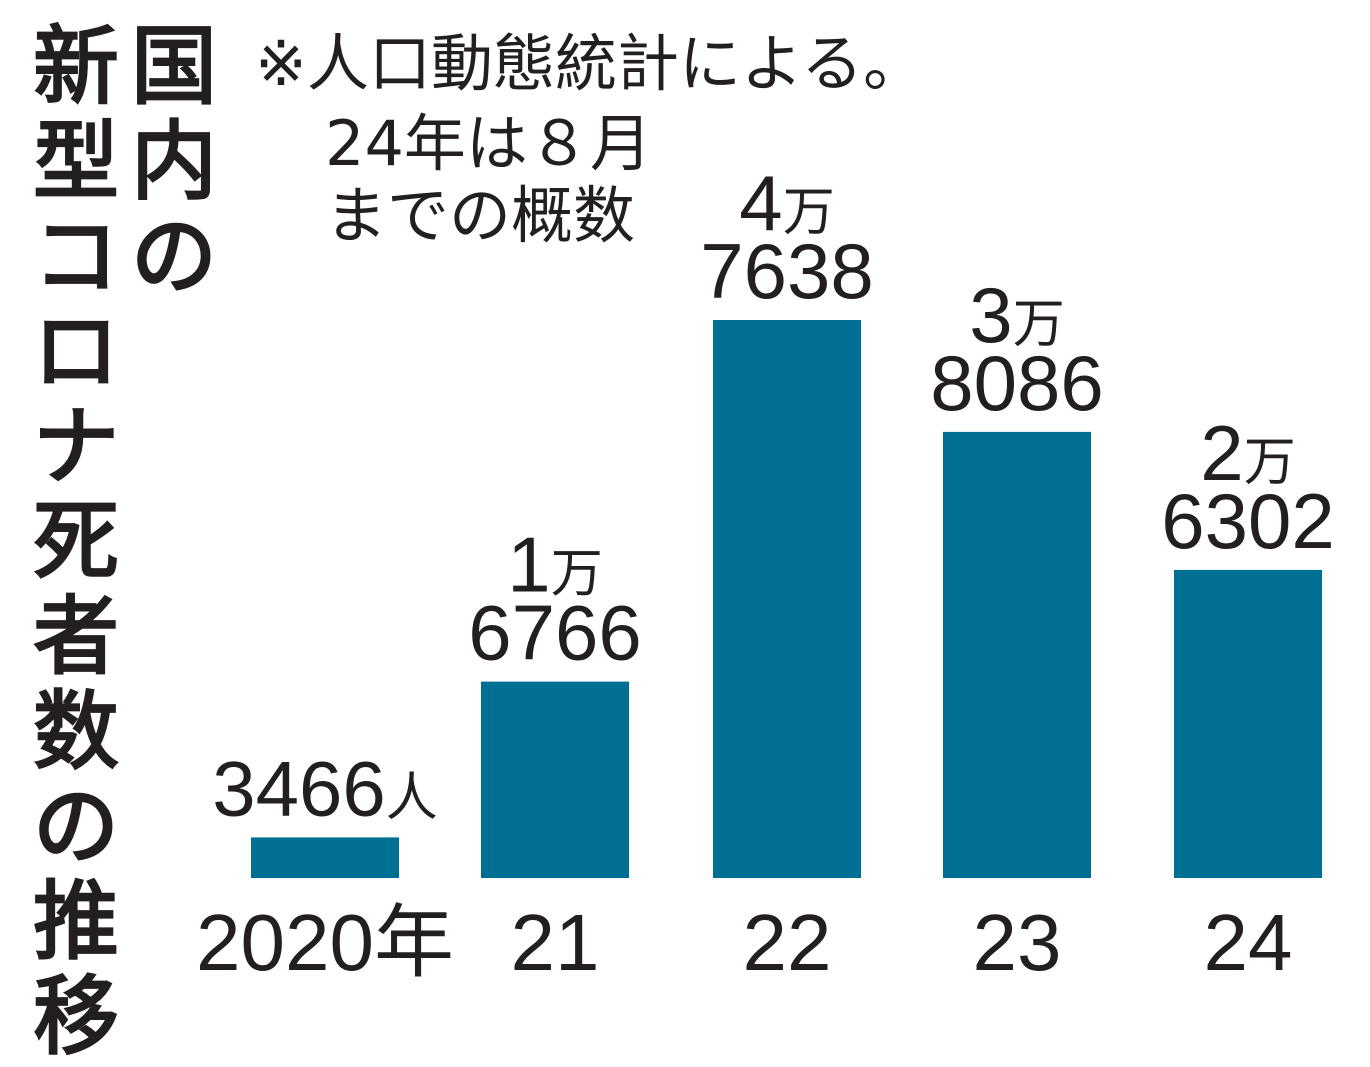  Describe the element at coordinates (1016, 315) in the screenshot. I see `data-label-upper-3: 3万` at that location.